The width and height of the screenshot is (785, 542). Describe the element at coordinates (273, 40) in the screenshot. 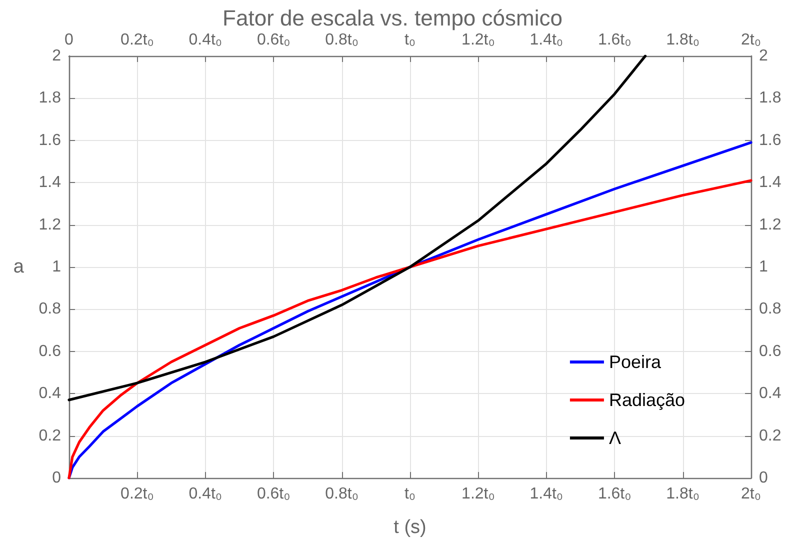

I see `x2-tick-label: 0.6t₀` at that location.